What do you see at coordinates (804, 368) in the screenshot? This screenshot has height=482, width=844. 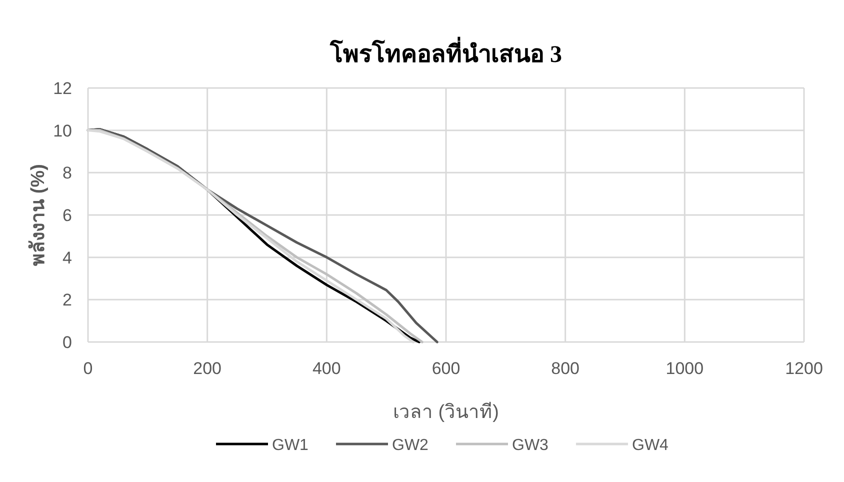 I see `x-tick-label: 1200` at bounding box center [804, 368].